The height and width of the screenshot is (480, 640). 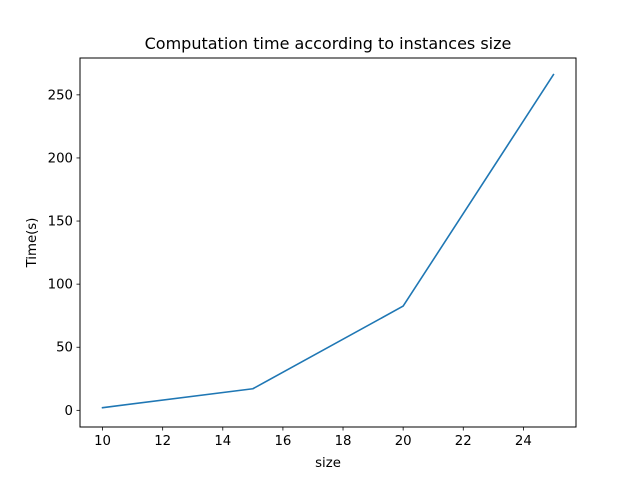 I want to click on x-tick-label: 22, so click(x=463, y=441).